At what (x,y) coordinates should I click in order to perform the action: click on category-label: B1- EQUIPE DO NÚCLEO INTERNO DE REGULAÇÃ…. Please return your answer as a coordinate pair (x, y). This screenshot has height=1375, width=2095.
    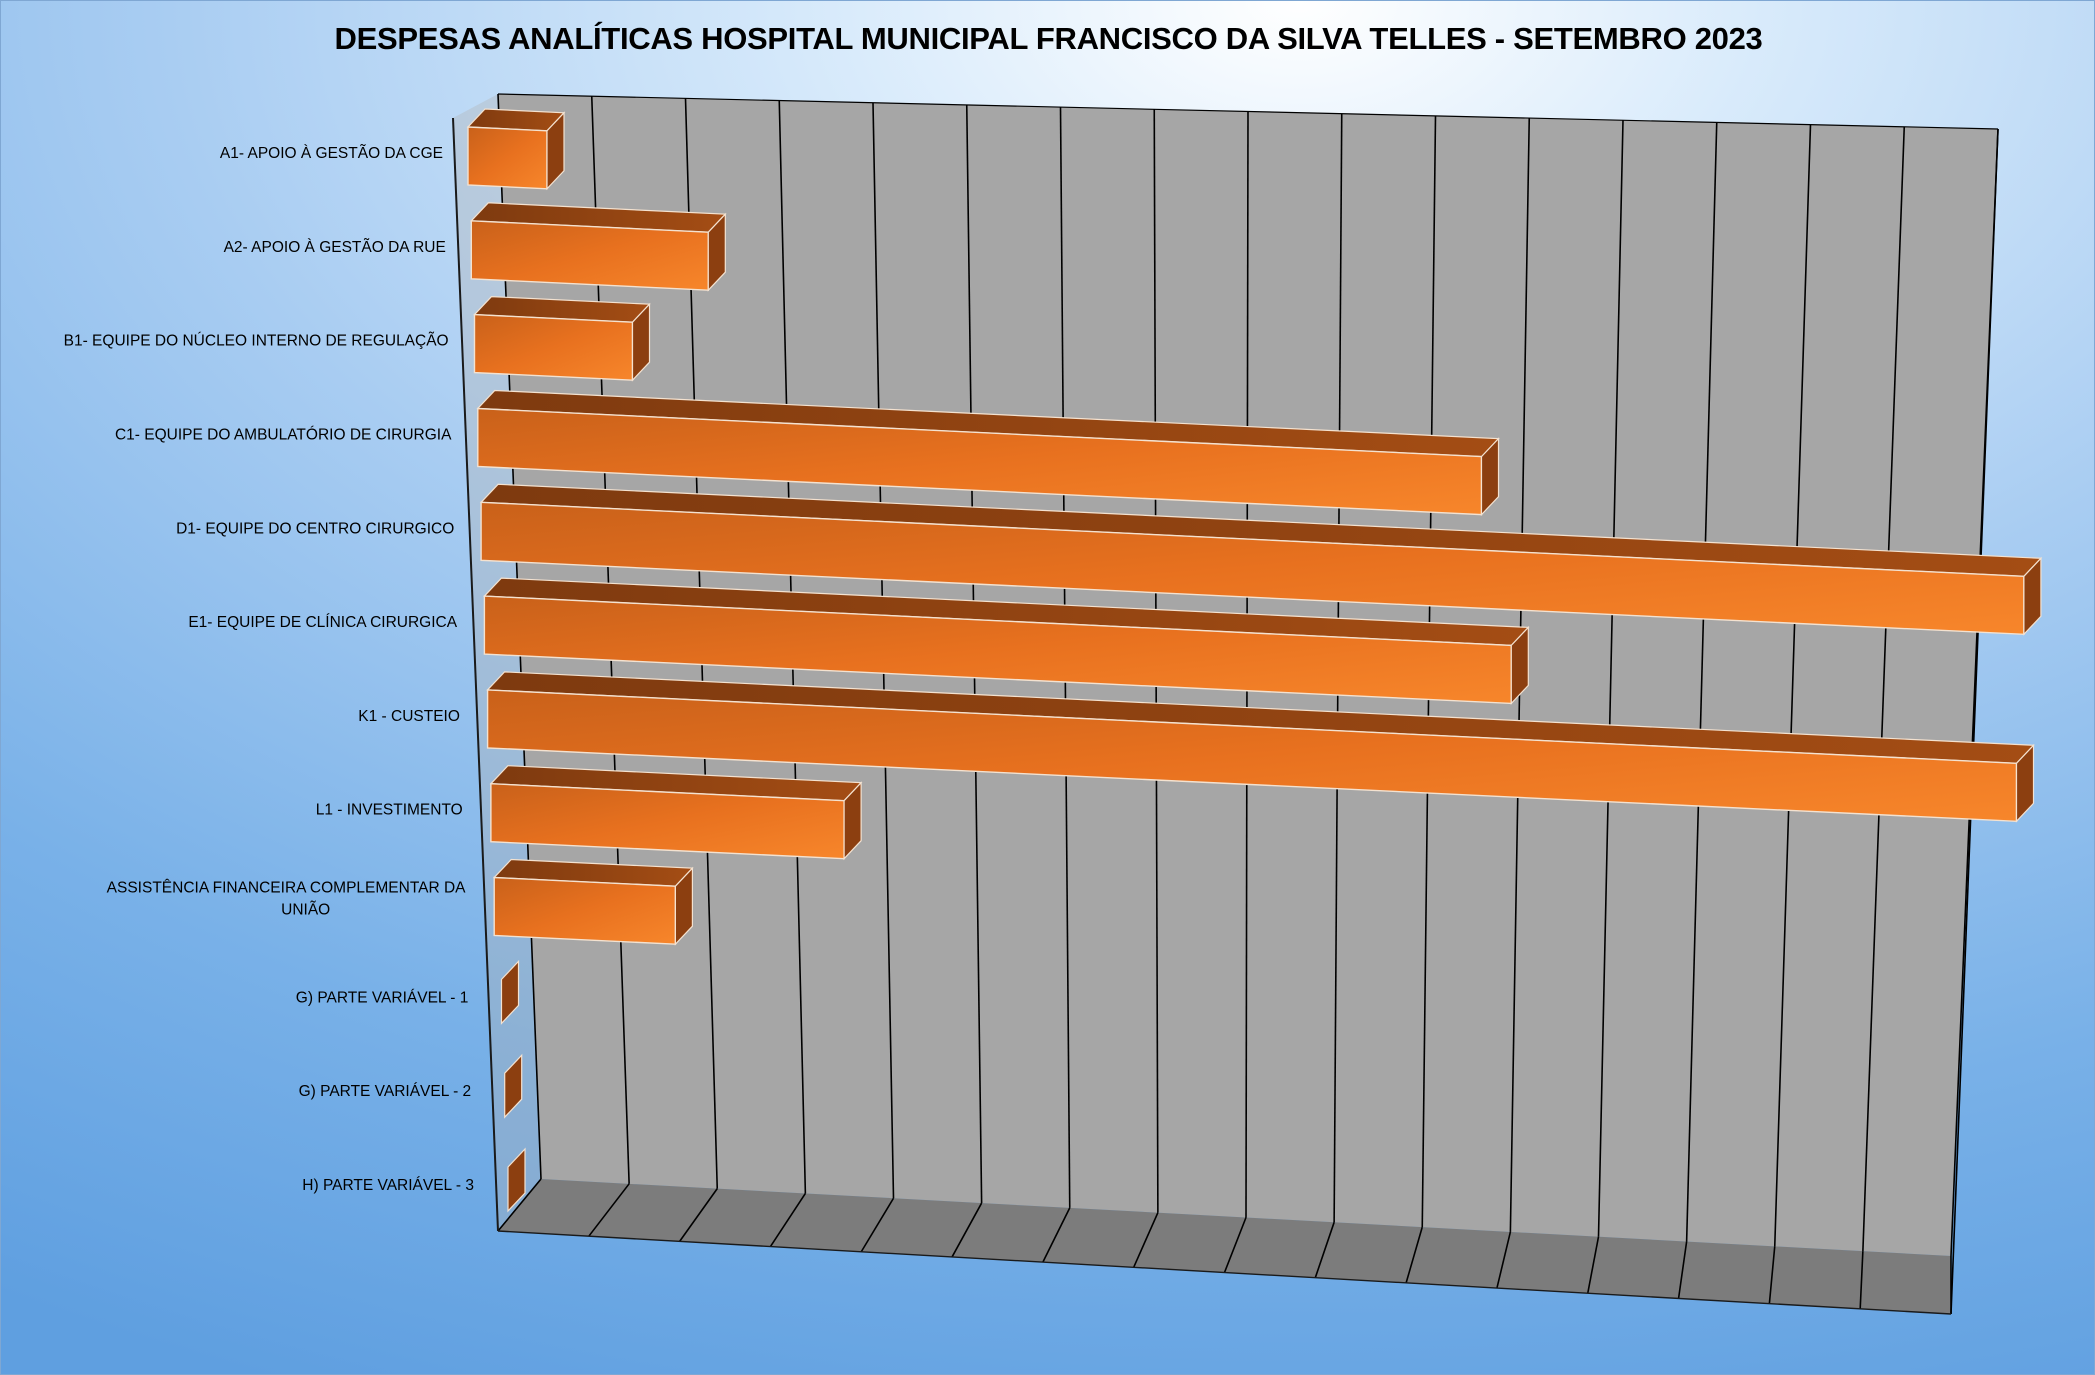
    Looking at the image, I should click on (256, 341).